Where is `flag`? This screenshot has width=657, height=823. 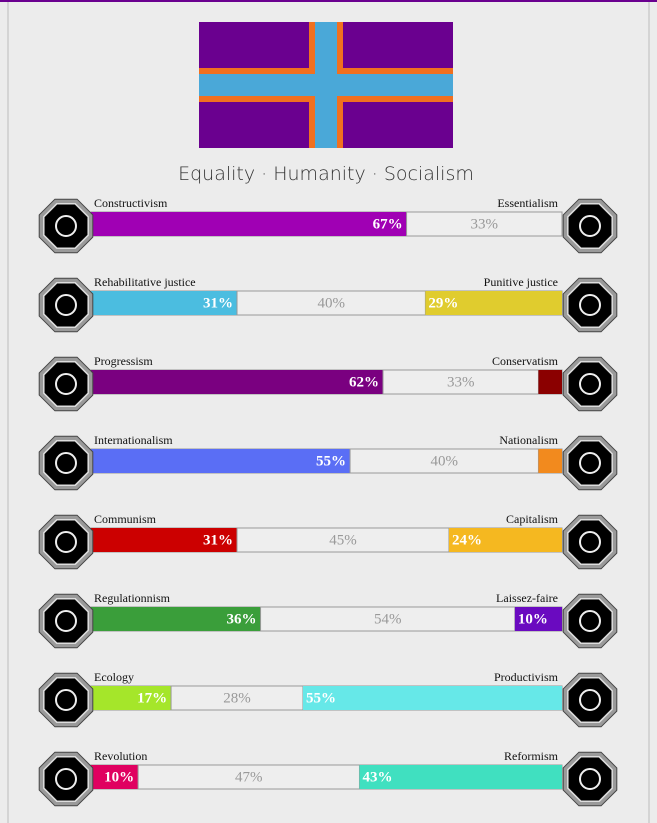 flag is located at coordinates (326, 85).